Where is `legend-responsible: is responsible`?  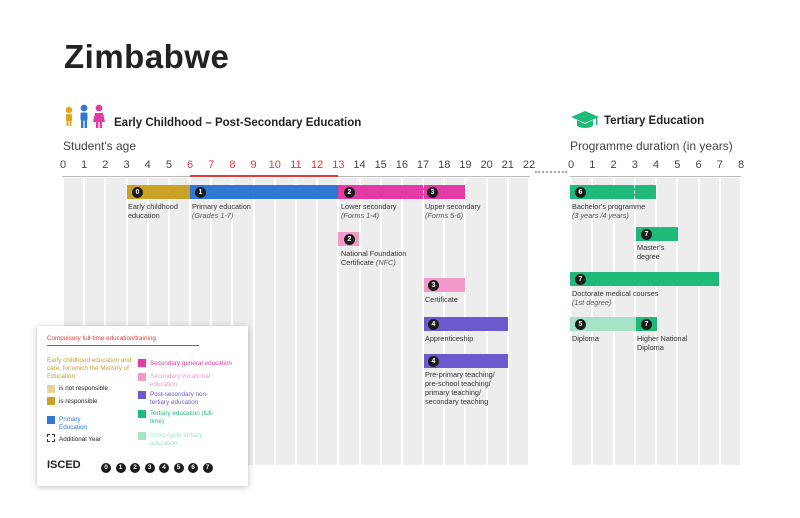
legend-responsible: is responsible is located at coordinates (78, 401).